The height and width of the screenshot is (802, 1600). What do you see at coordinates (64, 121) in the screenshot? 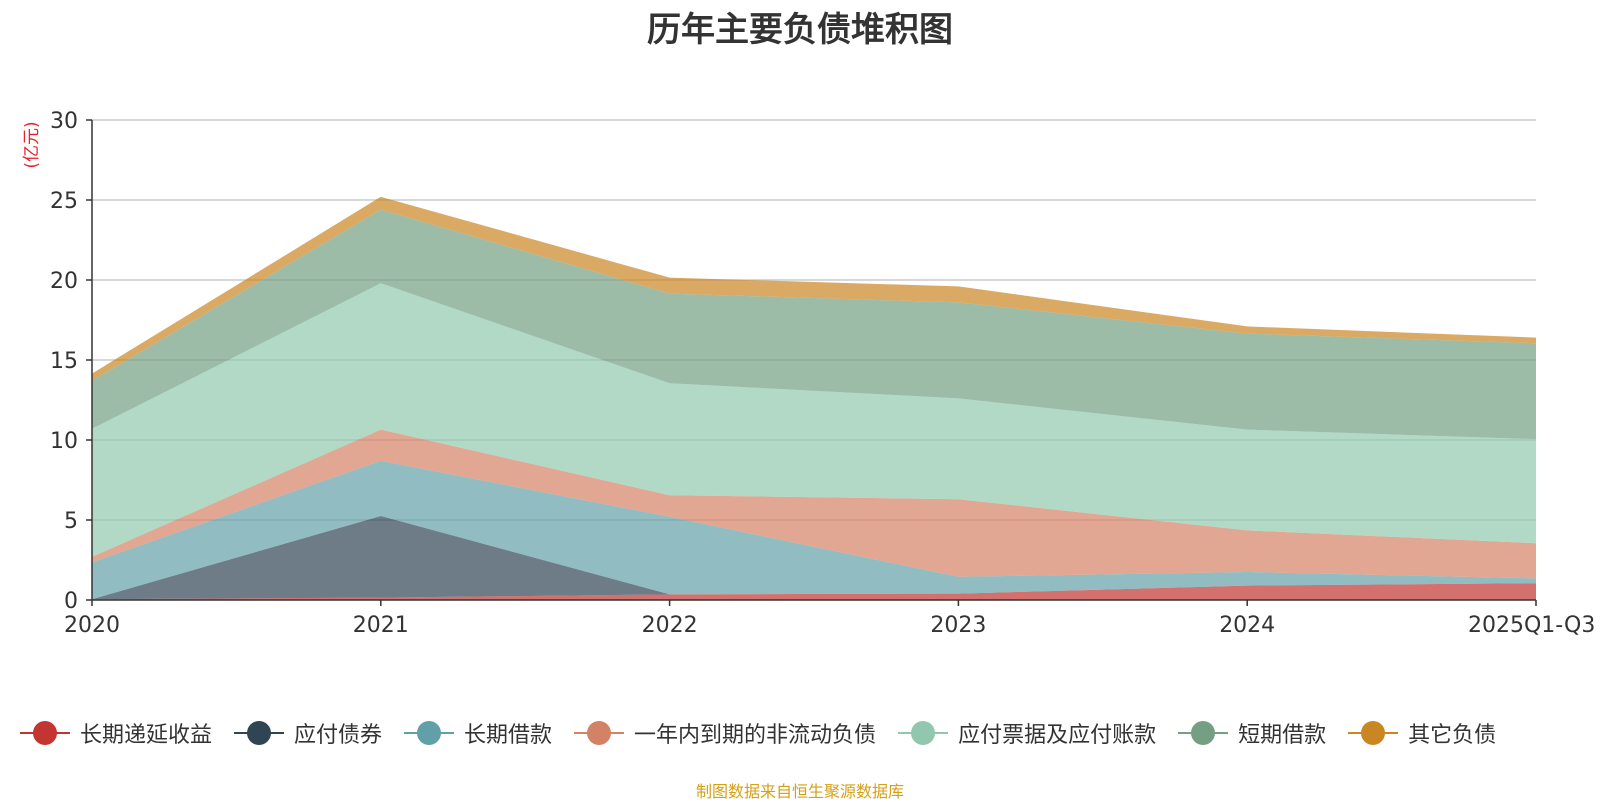
I see `y-tick-label: 30` at bounding box center [64, 121].